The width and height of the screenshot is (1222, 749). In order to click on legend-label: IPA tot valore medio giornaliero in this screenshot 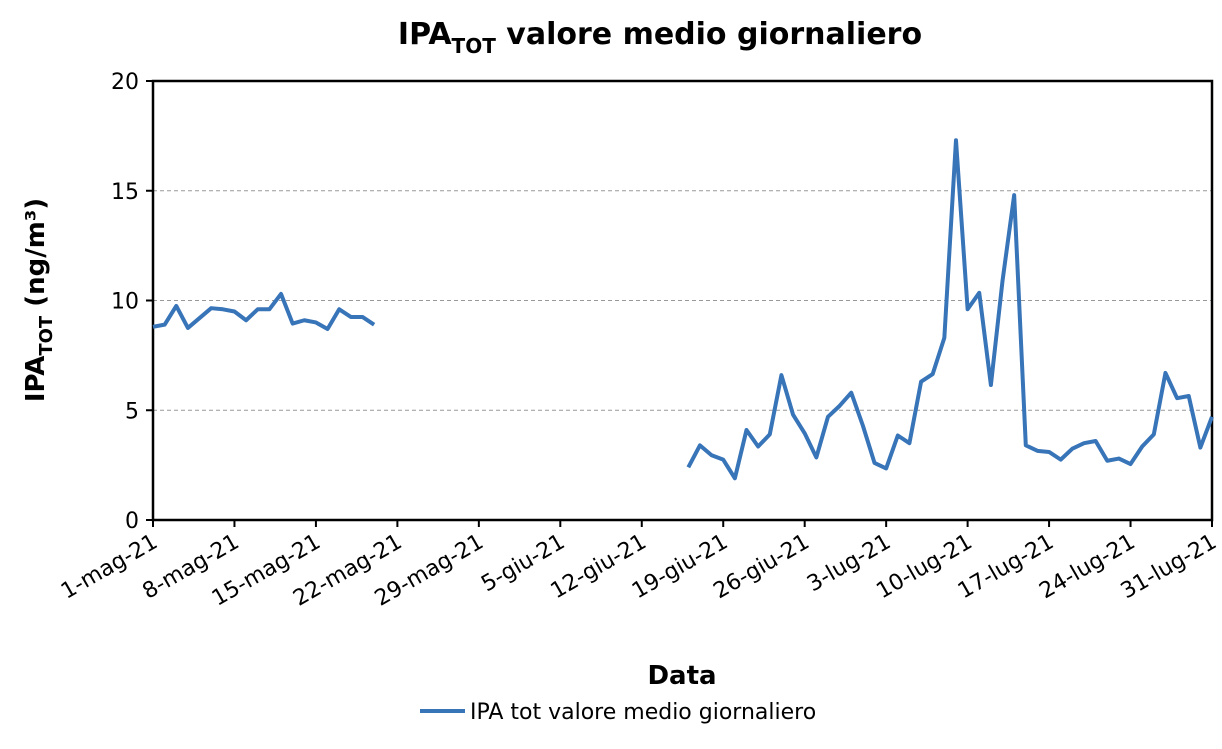, I will do `click(643, 712)`.